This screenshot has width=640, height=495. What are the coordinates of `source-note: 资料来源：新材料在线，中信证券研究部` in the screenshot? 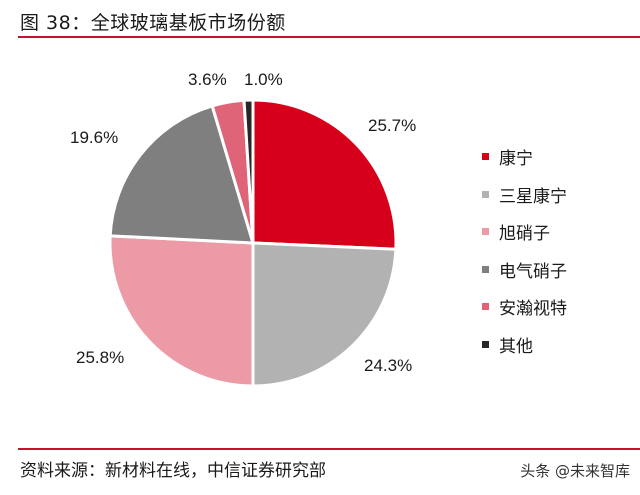 It's located at (173, 471).